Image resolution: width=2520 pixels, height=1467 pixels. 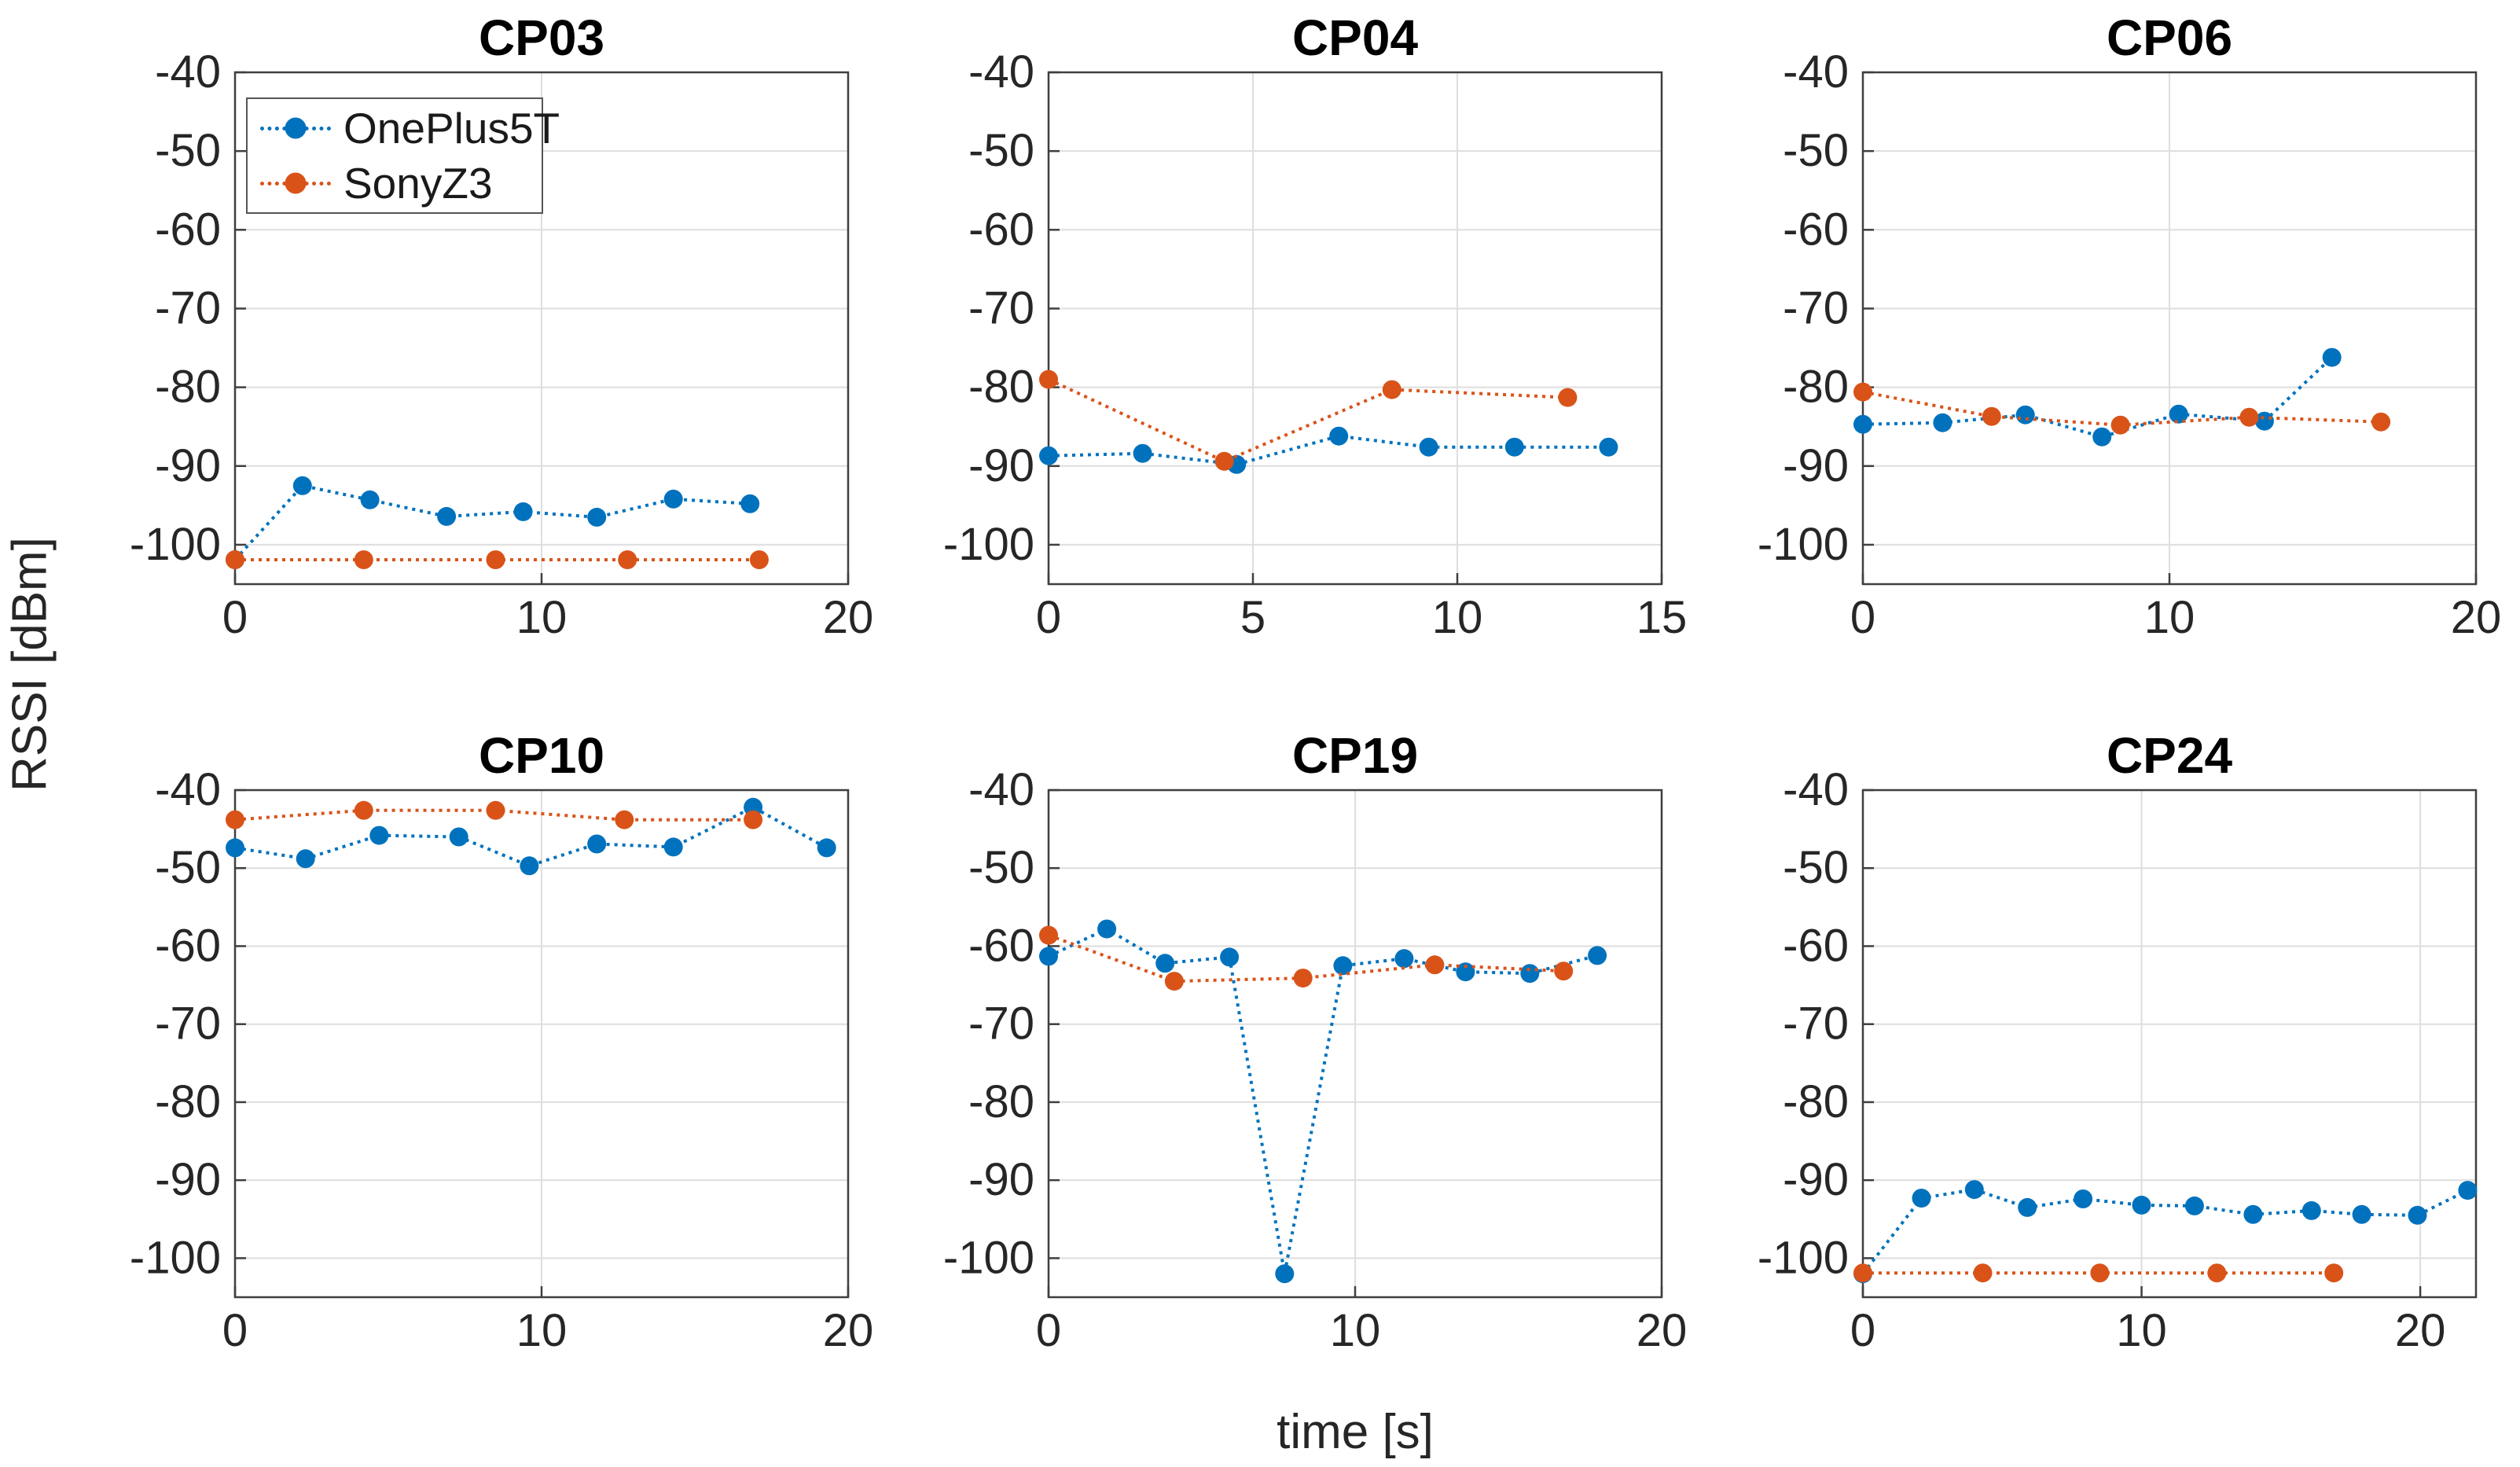 What do you see at coordinates (1355, 37) in the screenshot?
I see `subplot-title: CP04` at bounding box center [1355, 37].